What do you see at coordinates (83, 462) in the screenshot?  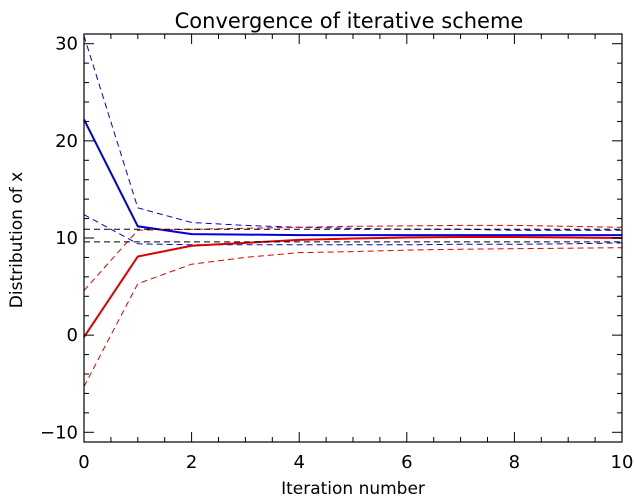 I see `x-tick-label: 0` at bounding box center [83, 462].